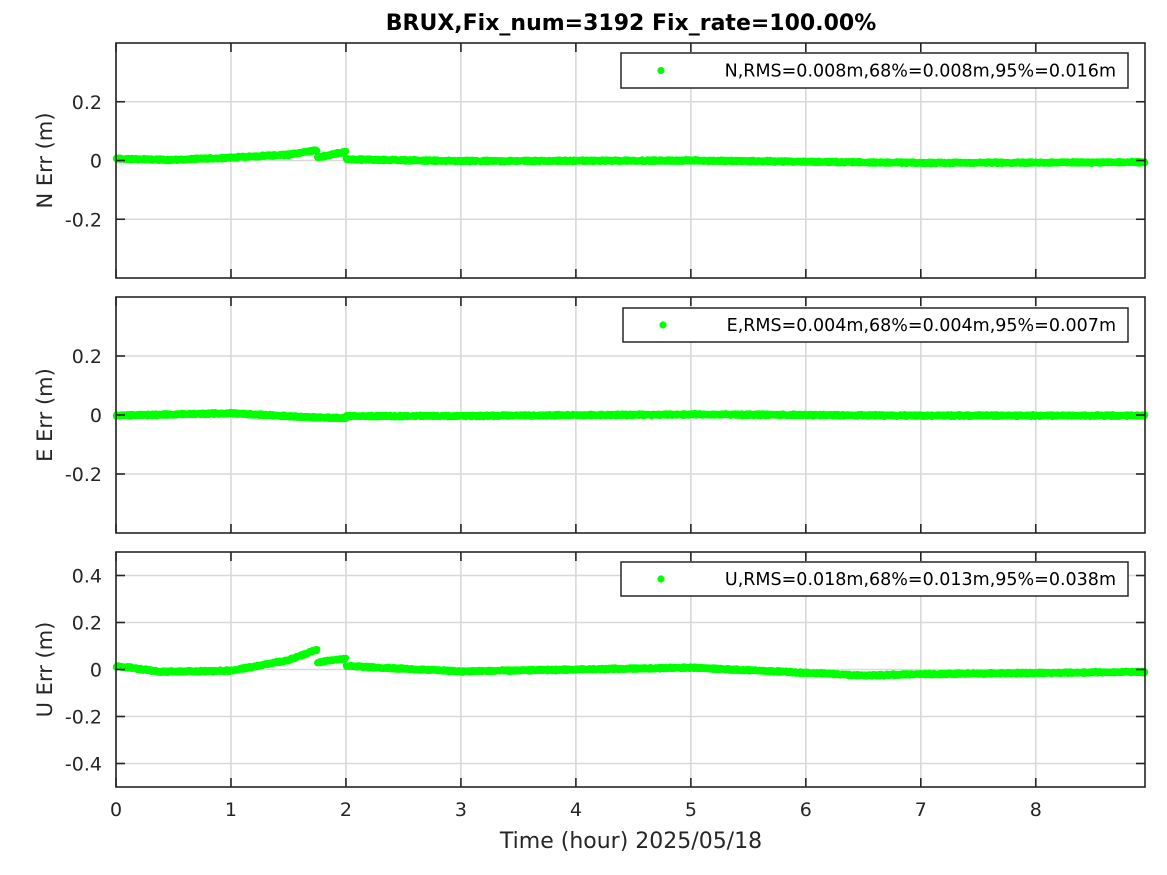 This screenshot has width=1167, height=875. I want to click on y-tick-label: 0, so click(96, 162).